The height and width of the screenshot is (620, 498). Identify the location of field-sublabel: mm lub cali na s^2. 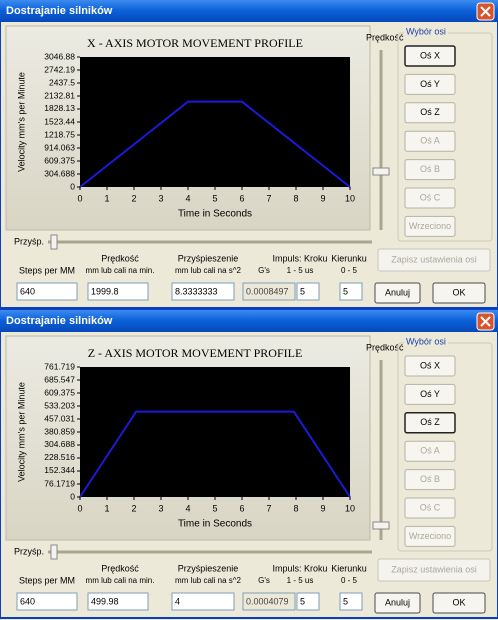
(208, 580).